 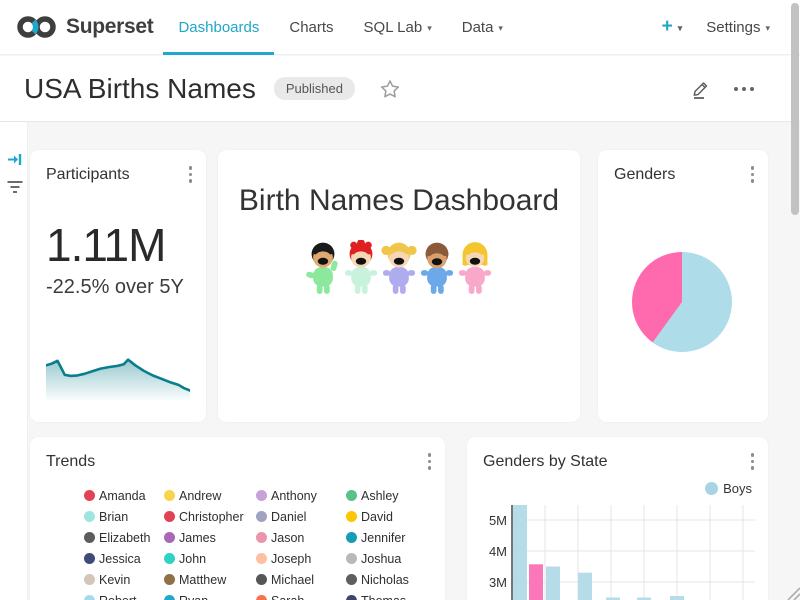 I want to click on legend-label: Robert, so click(x=118, y=597).